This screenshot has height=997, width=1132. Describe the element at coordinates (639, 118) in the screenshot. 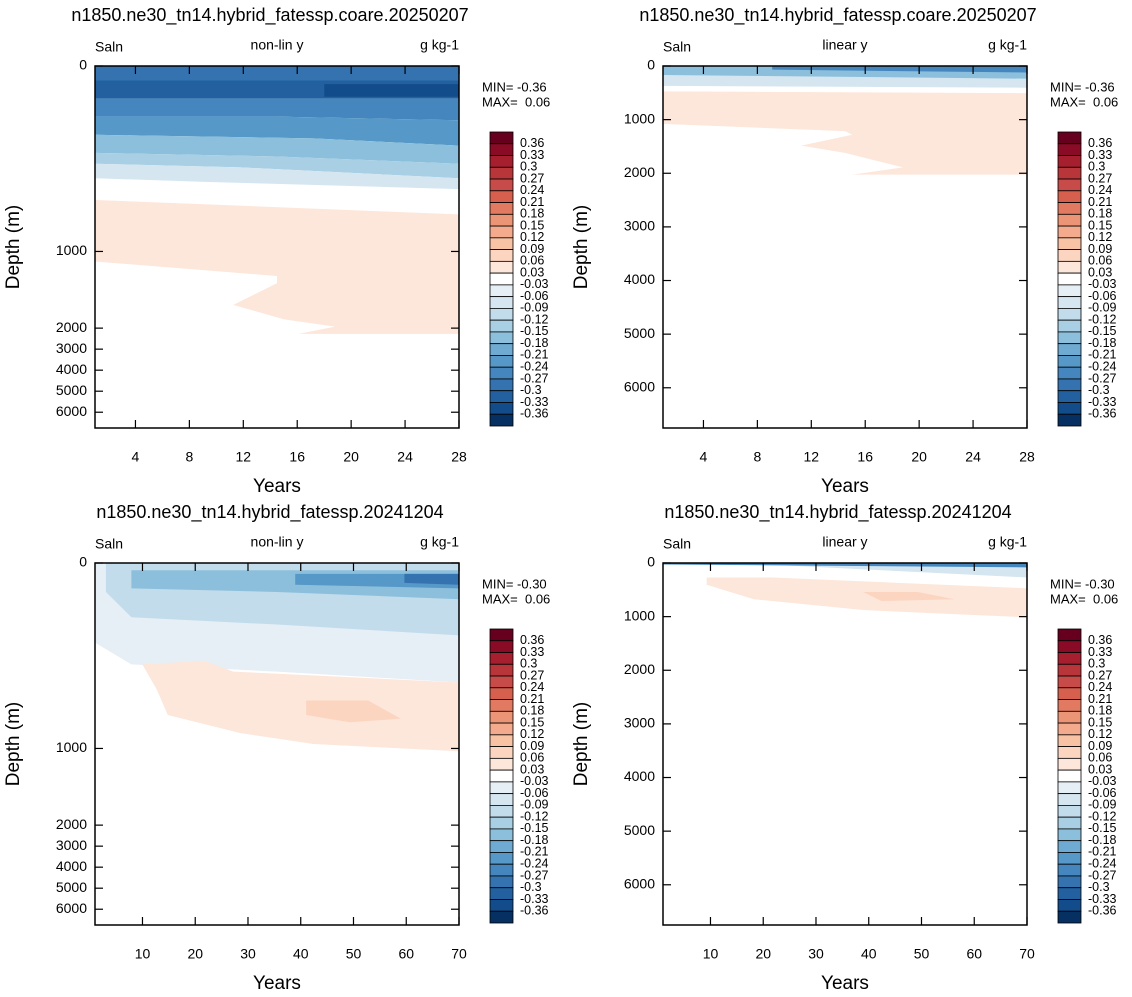

I see `y-tick-label: 1000` at that location.